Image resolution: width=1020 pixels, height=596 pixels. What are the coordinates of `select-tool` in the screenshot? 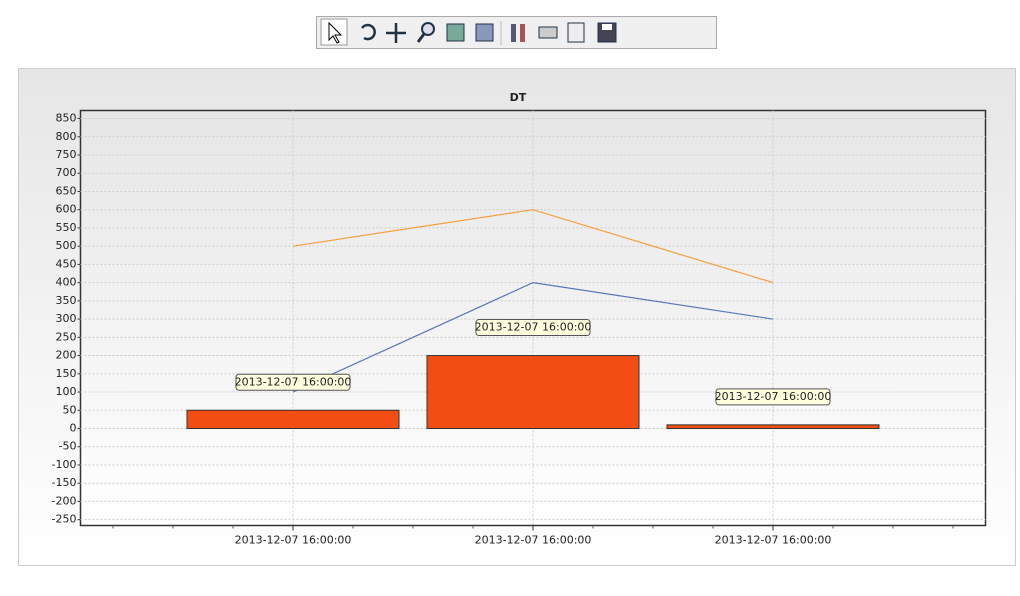 It's located at (334, 32).